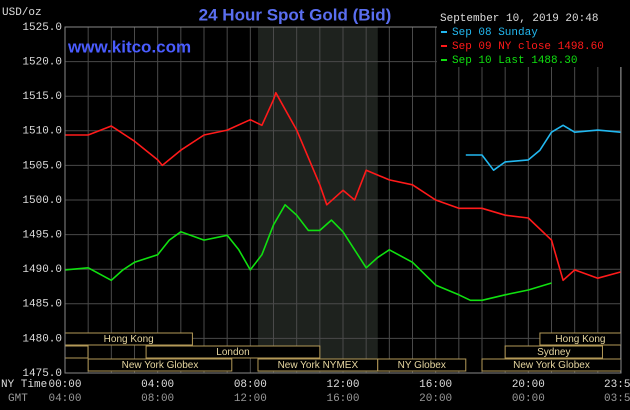 The width and height of the screenshot is (630, 410). I want to click on y-tick-label: 1485.0, so click(42, 305).